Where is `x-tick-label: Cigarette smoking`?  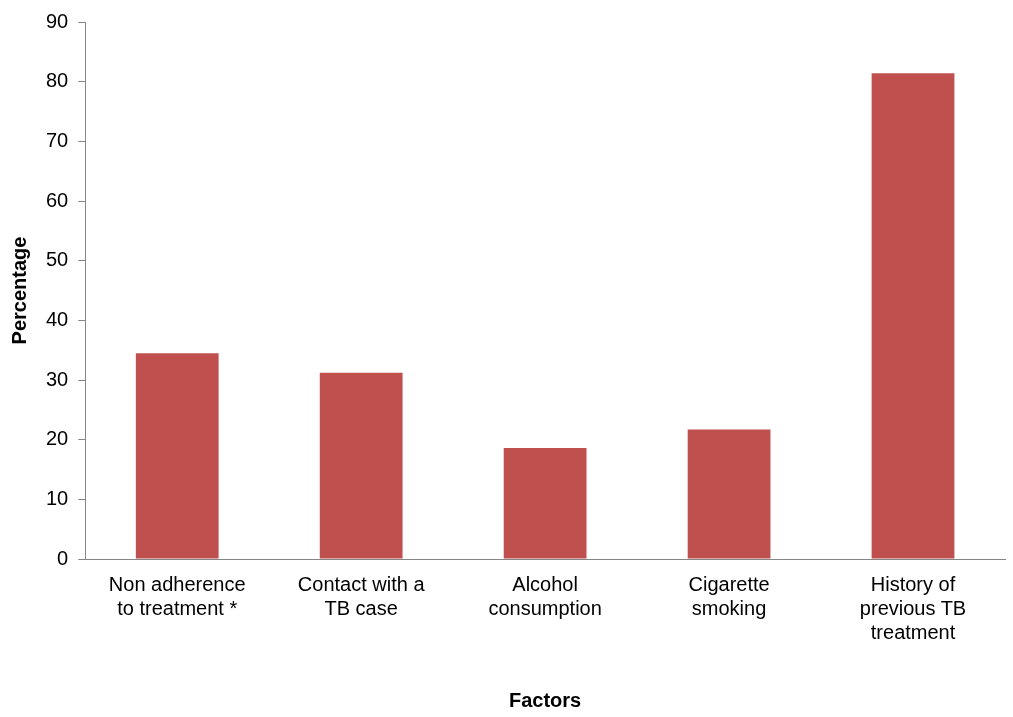 x-tick-label: Cigarette smoking is located at coordinates (729, 595).